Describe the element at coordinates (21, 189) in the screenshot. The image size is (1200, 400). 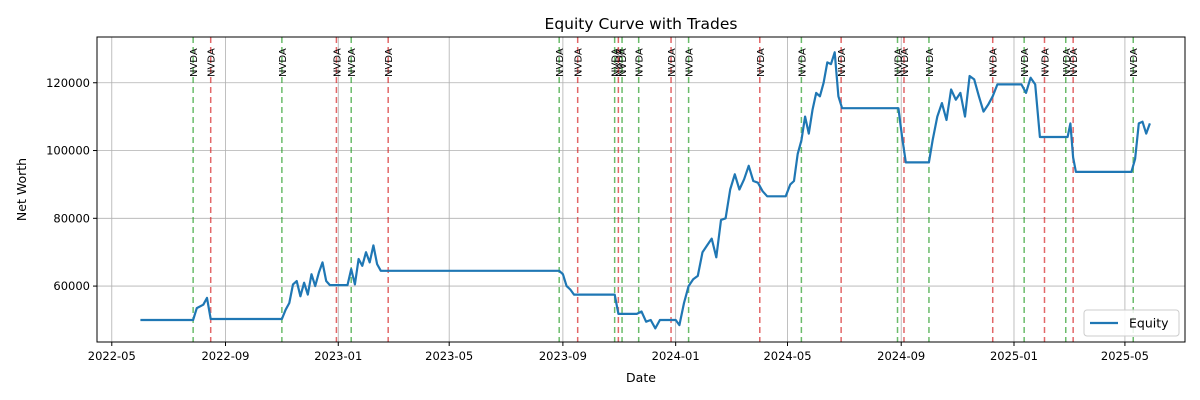
I see `y-axis-title: Net Worth` at that location.